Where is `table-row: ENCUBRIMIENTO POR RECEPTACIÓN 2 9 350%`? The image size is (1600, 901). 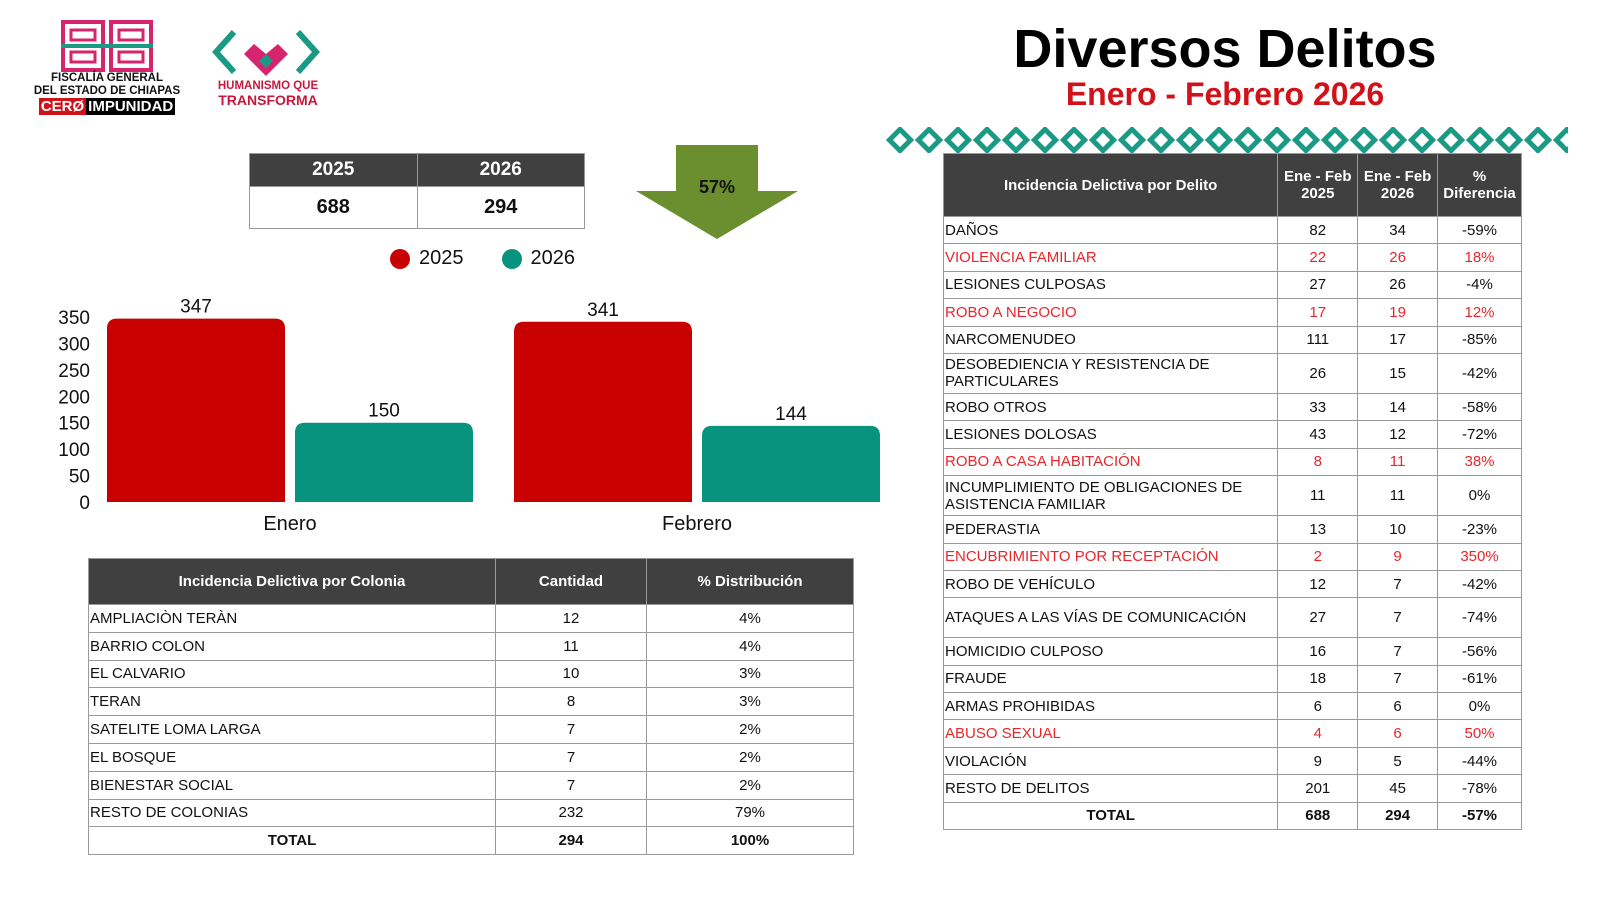 table-row: ENCUBRIMIENTO POR RECEPTACIÓN 2 9 350% is located at coordinates (1232, 556).